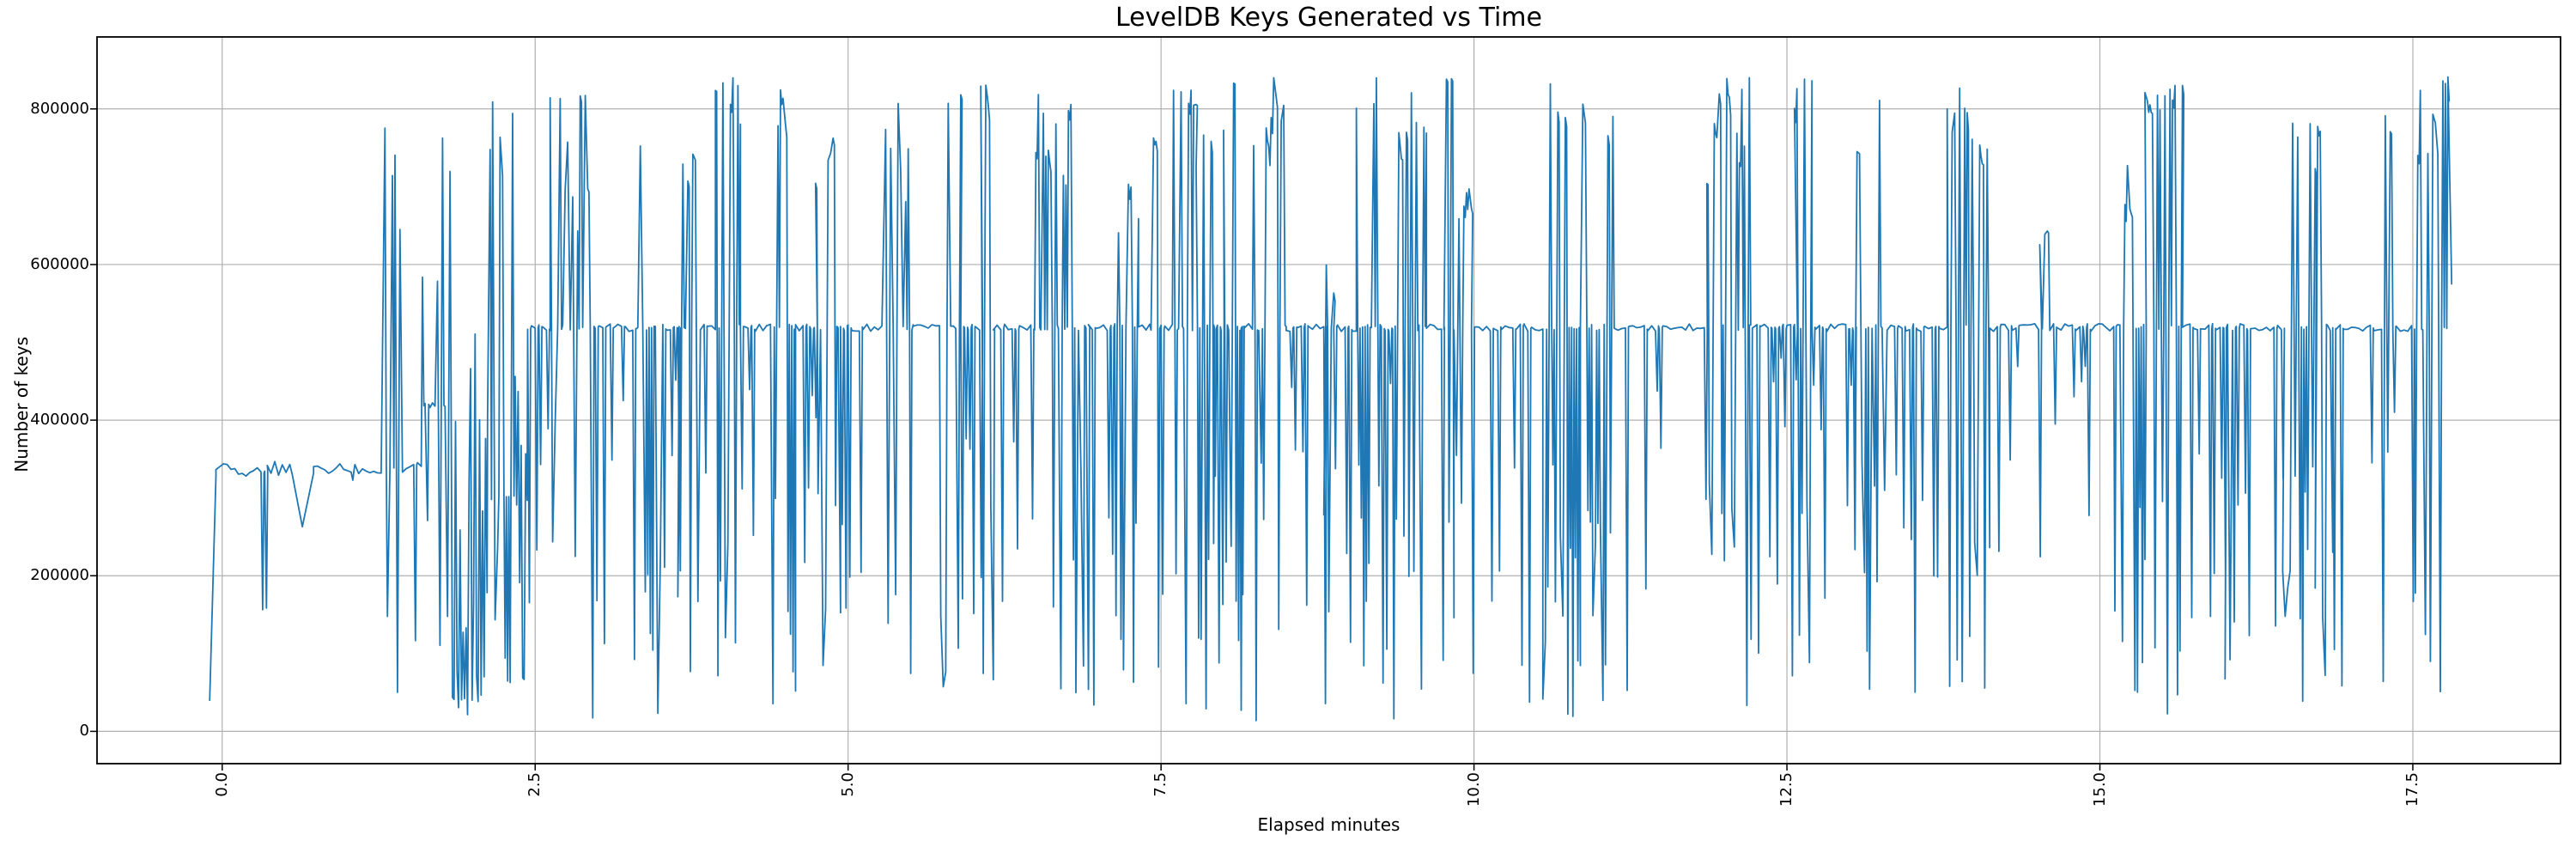  What do you see at coordinates (84, 731) in the screenshot?
I see `y-tick-label: 0` at bounding box center [84, 731].